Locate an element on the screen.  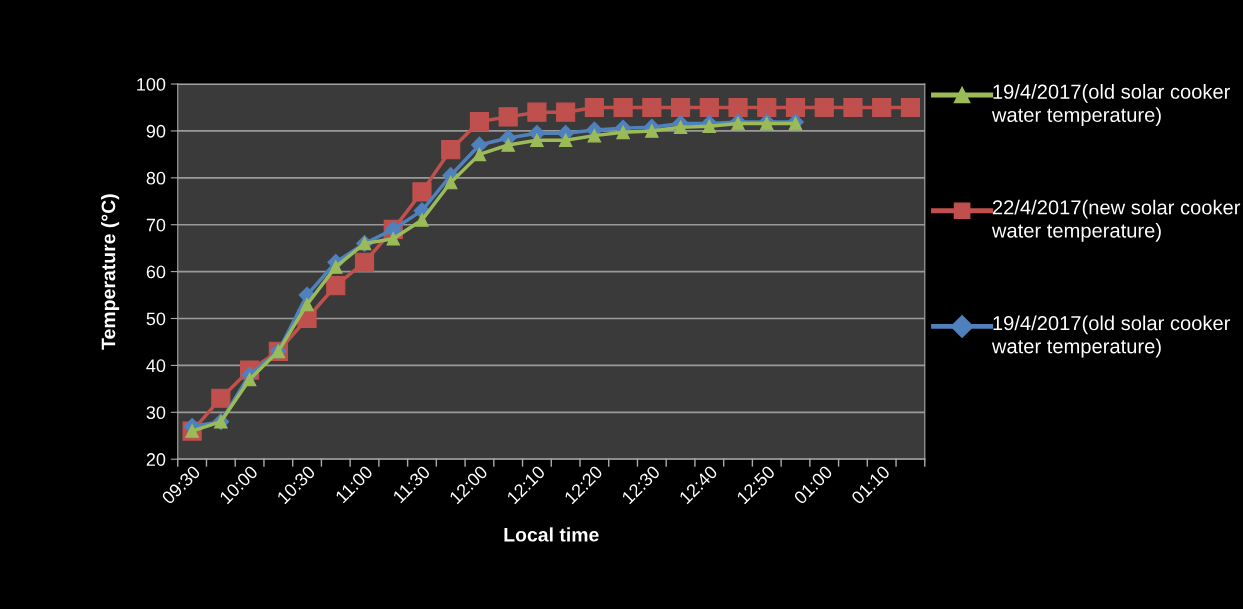
y-tick-label: 60 is located at coordinates (156, 272).